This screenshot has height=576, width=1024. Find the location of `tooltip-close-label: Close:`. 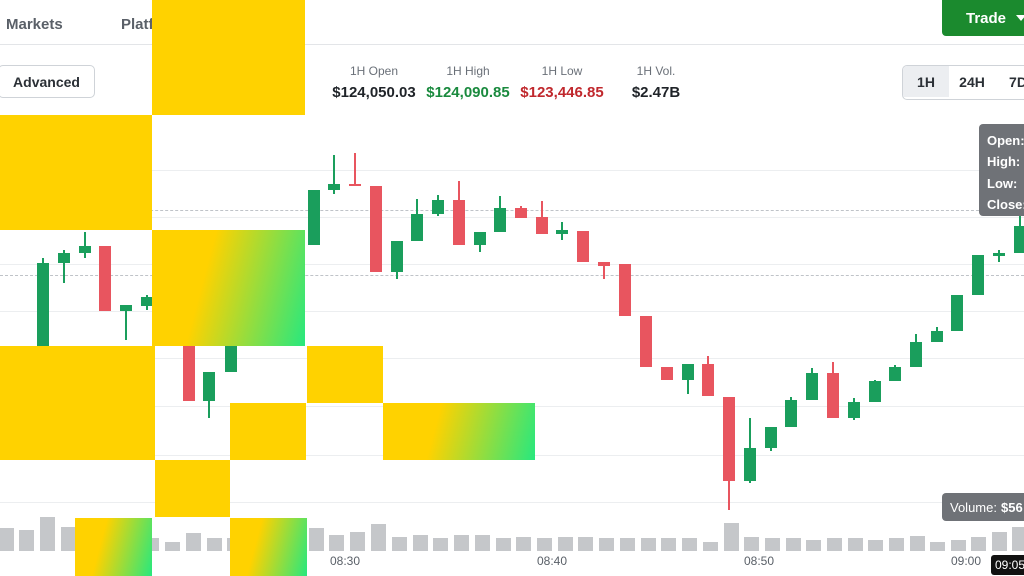

tooltip-close-label: Close: is located at coordinates (1005, 204).